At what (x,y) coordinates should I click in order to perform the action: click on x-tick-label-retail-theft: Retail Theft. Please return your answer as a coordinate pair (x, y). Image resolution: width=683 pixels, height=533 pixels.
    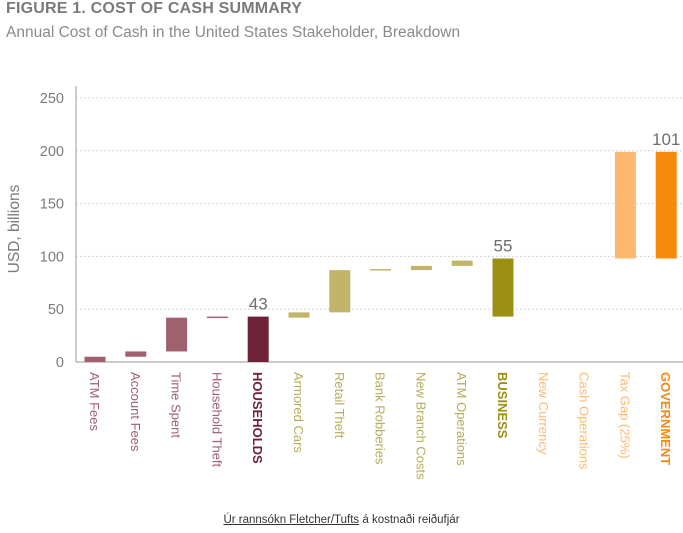
    Looking at the image, I should click on (339, 405).